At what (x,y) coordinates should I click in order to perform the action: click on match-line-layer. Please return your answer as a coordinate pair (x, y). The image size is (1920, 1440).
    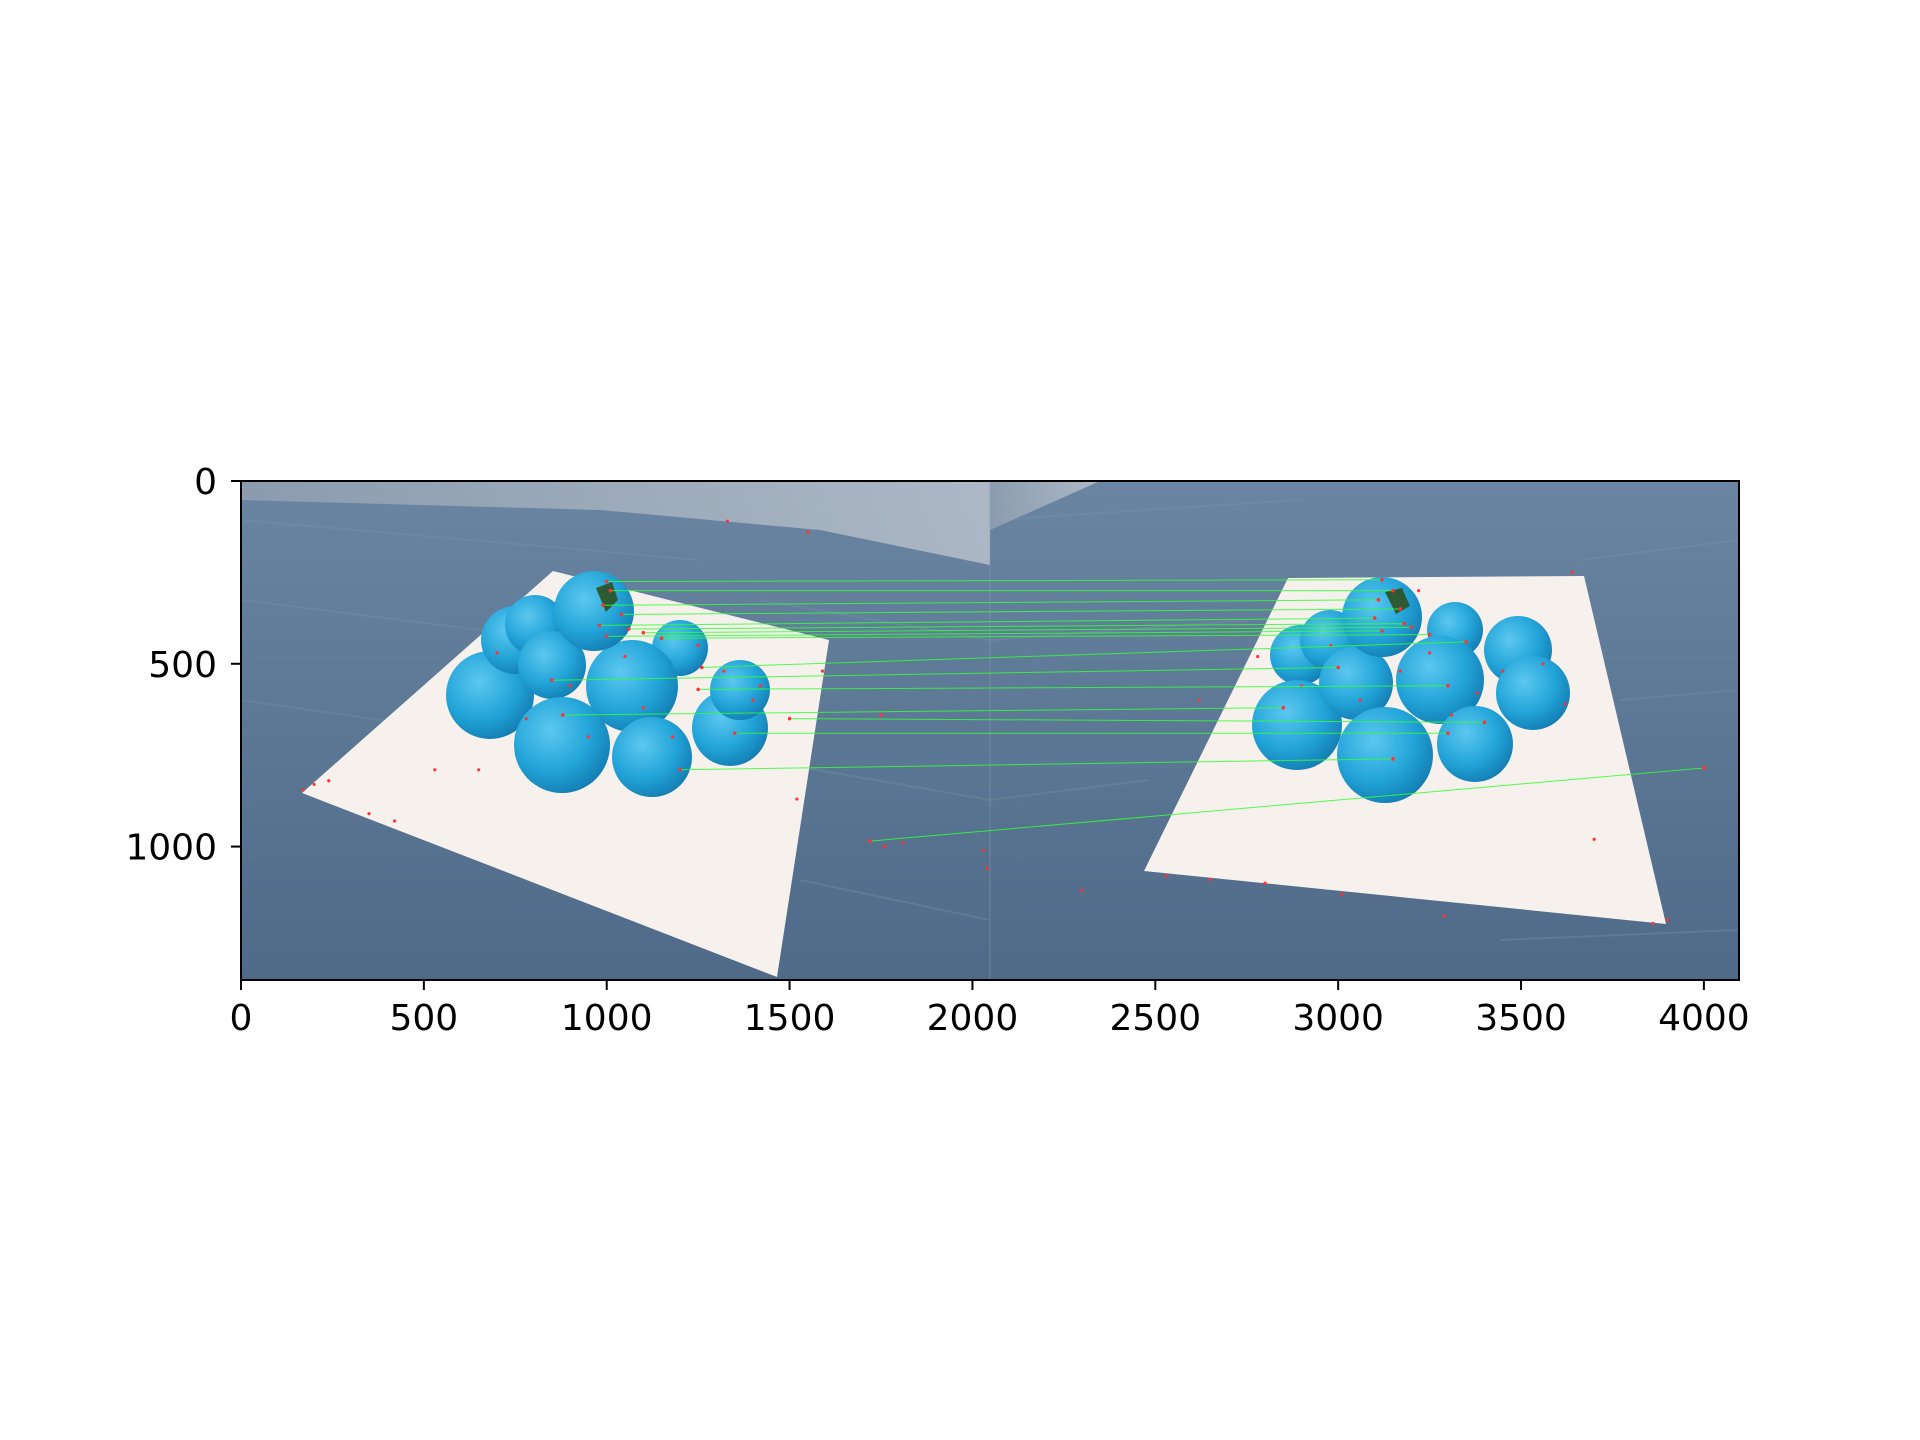
    Looking at the image, I should click on (1128, 710).